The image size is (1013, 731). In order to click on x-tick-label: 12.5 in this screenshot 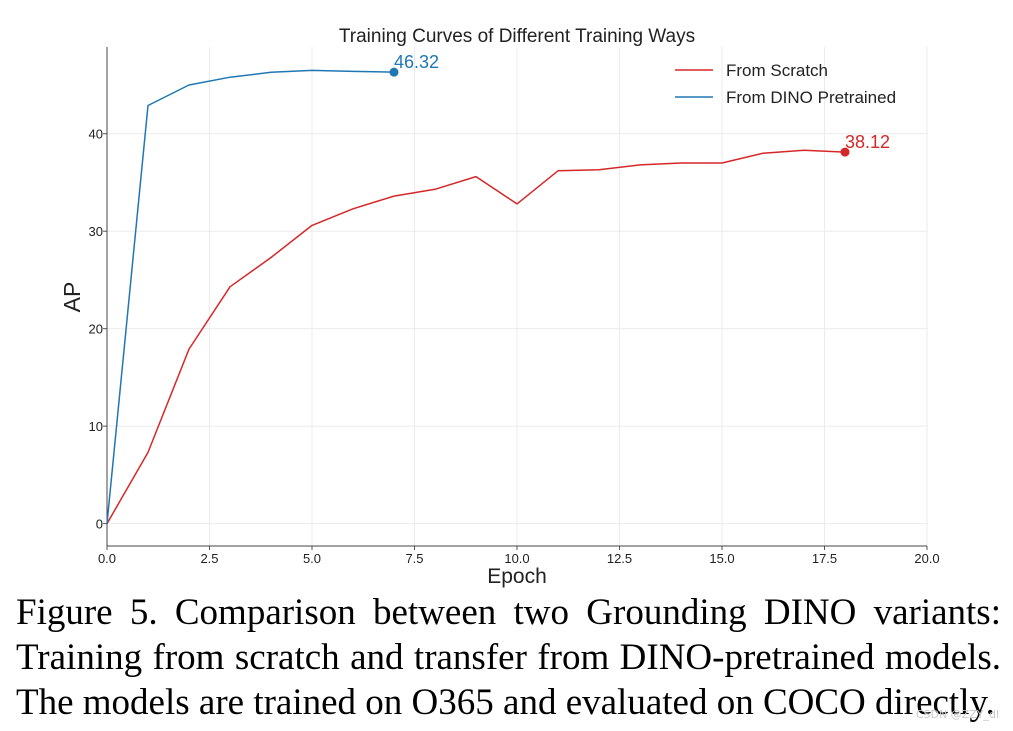, I will do `click(619, 558)`.